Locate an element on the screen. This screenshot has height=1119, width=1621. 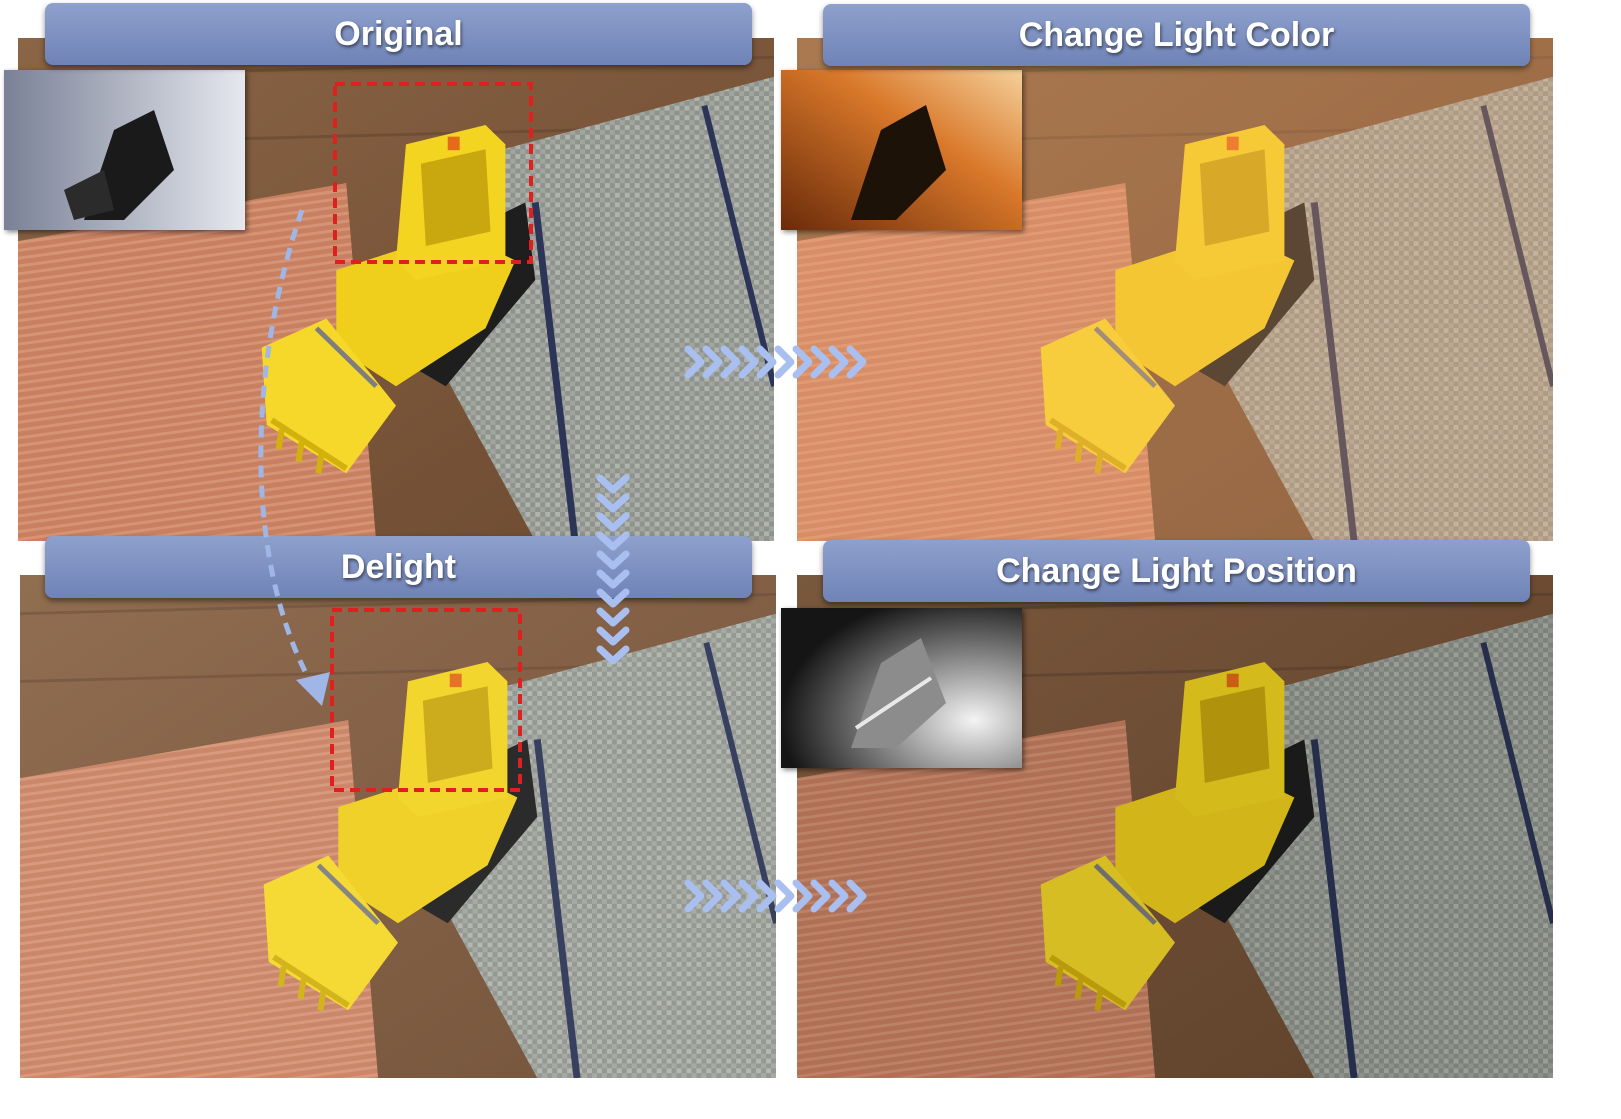
inset-change-light-position-light-map is located at coordinates (901, 688).